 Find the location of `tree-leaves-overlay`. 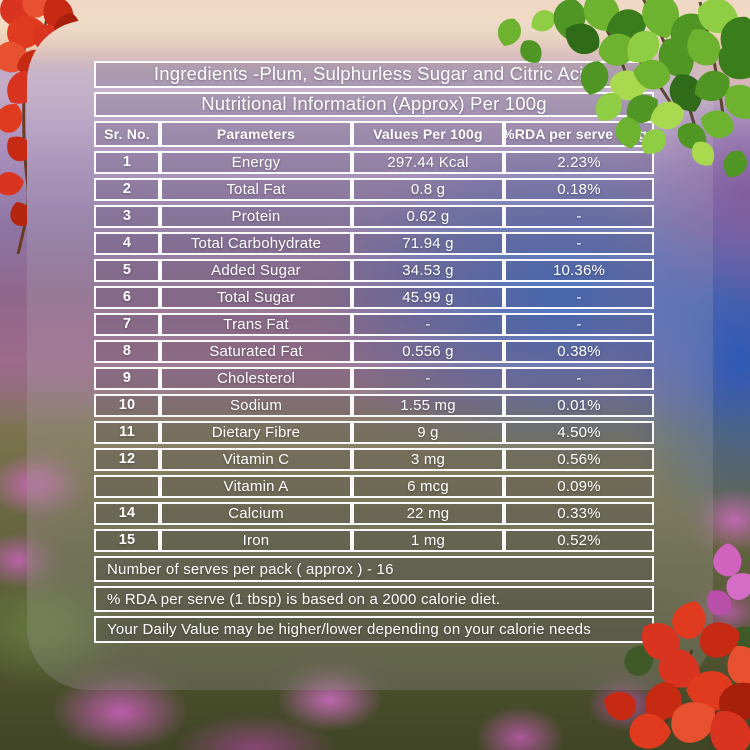

tree-leaves-overlay is located at coordinates (621, 91).